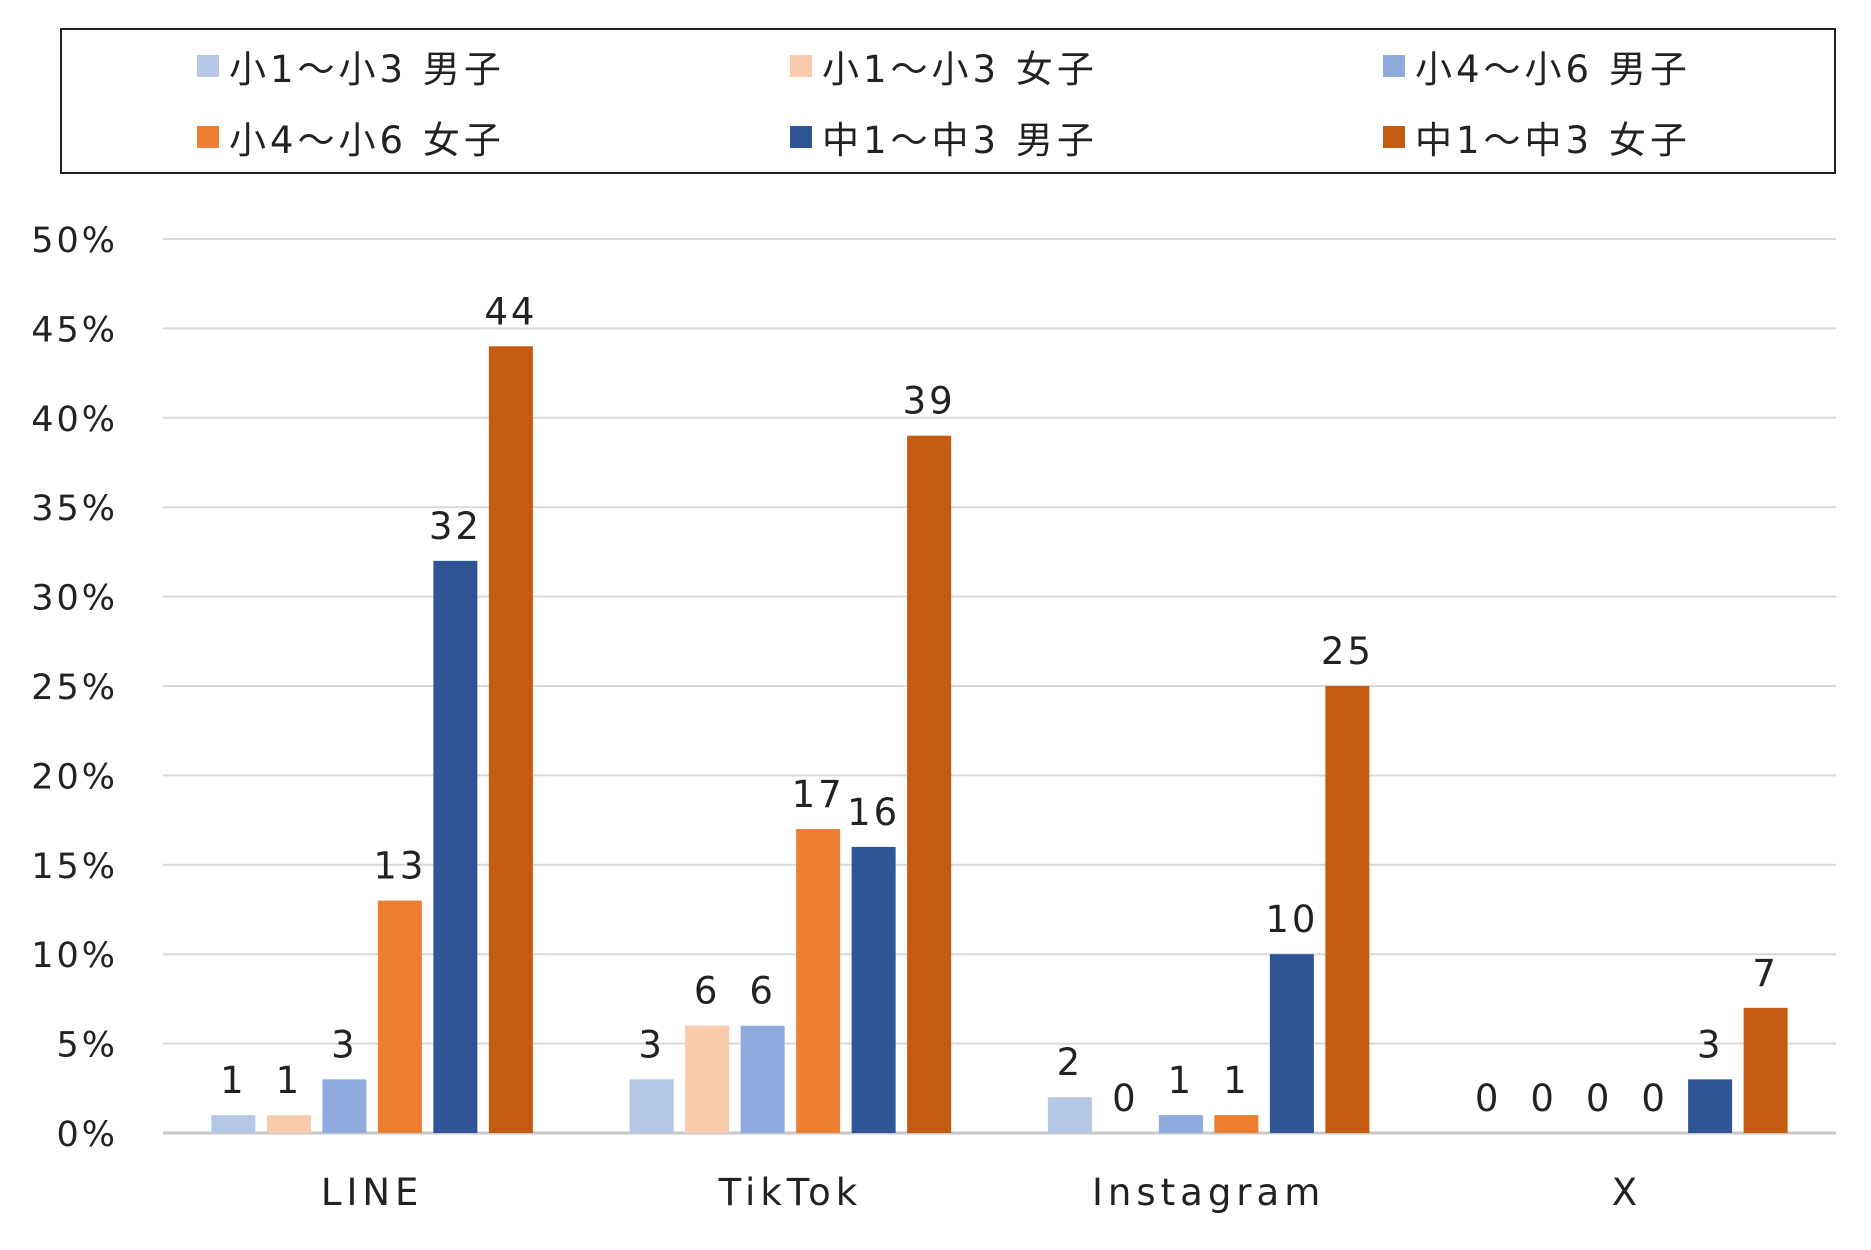 This screenshot has width=1871, height=1250. What do you see at coordinates (74, 330) in the screenshot?
I see `y-tick-label: 45%` at bounding box center [74, 330].